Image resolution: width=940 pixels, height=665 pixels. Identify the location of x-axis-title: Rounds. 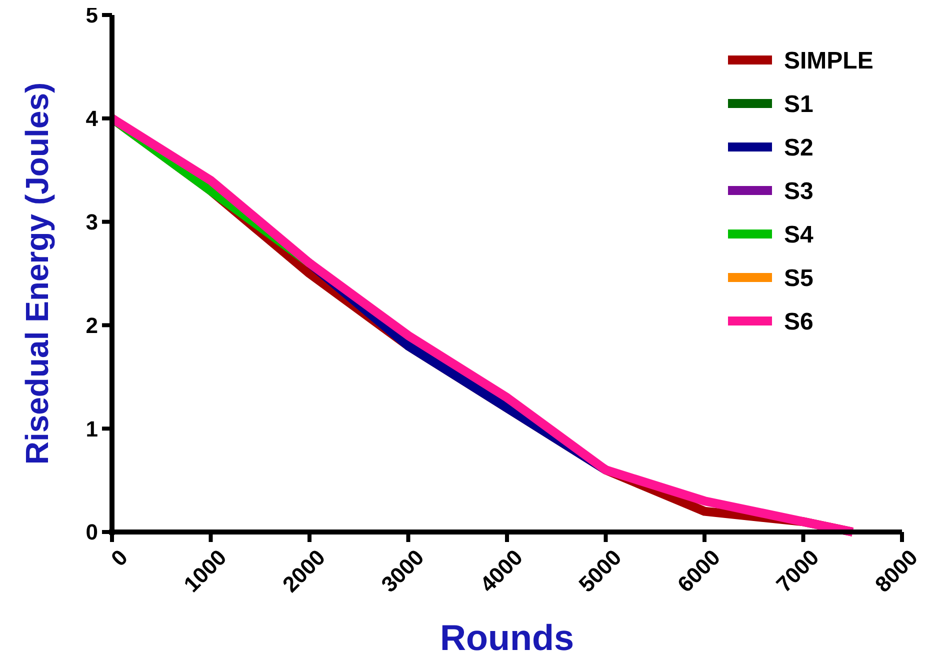
(507, 637).